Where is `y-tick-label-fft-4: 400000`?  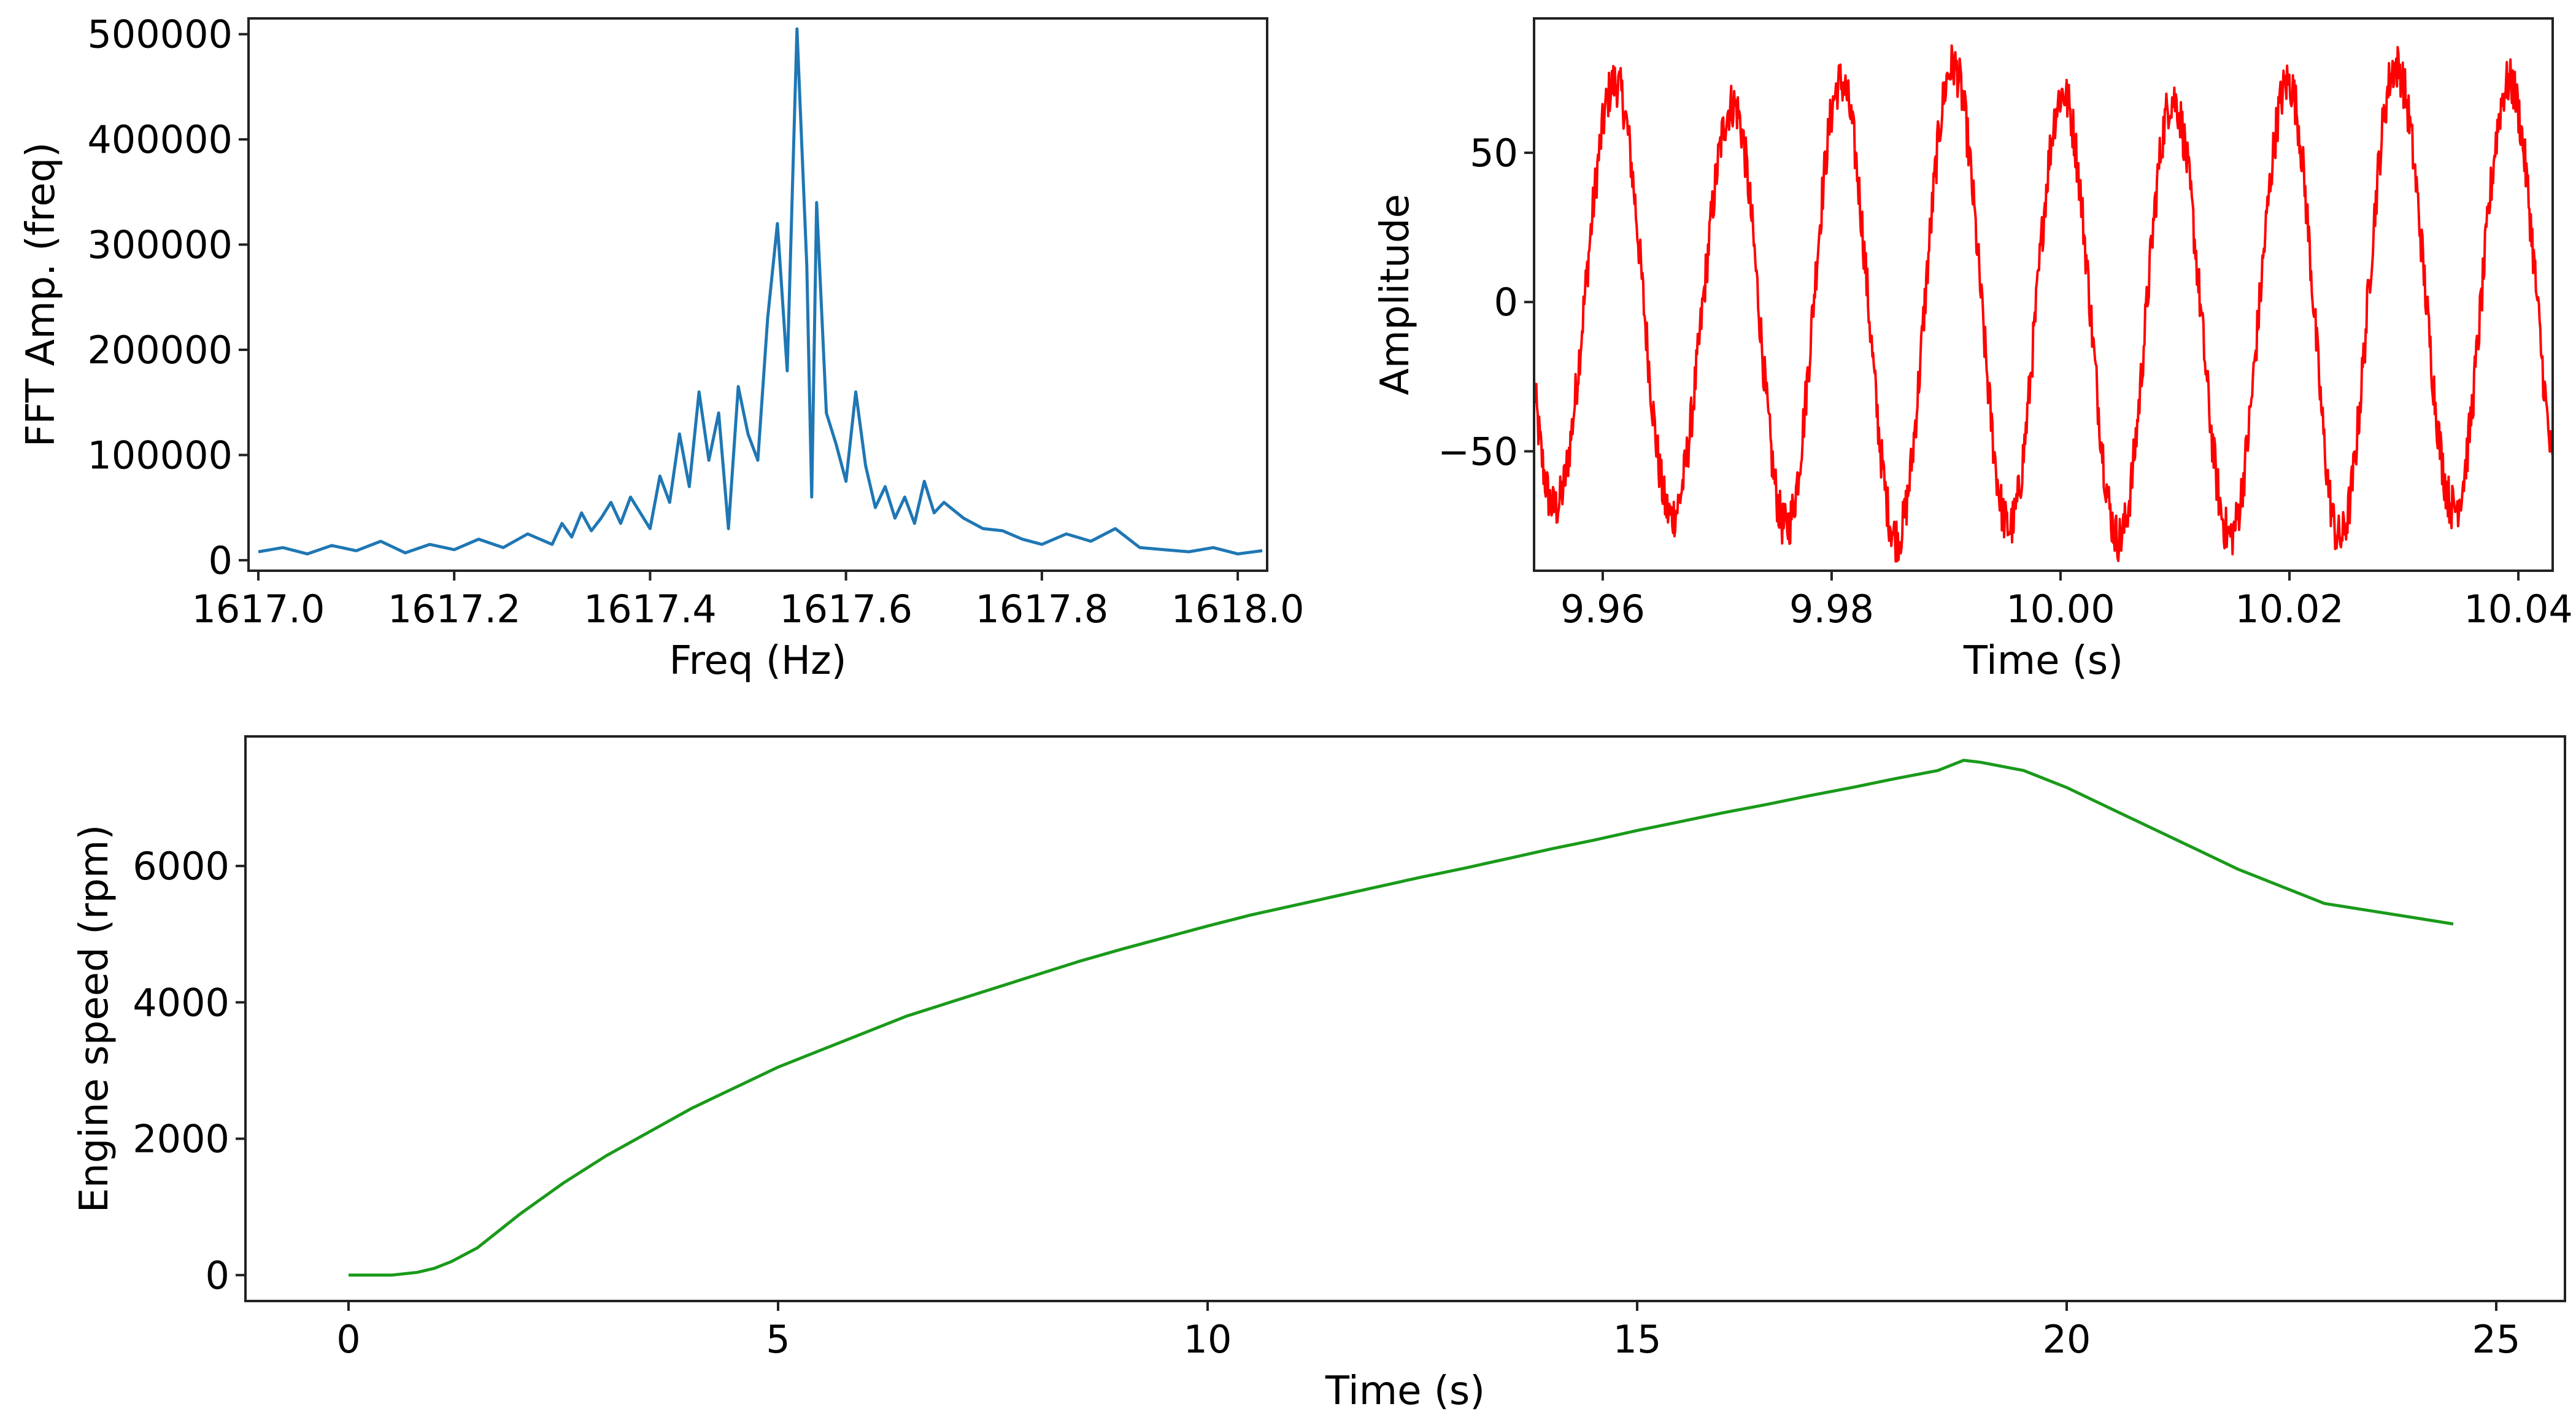 y-tick-label-fft-4: 400000 is located at coordinates (160, 140).